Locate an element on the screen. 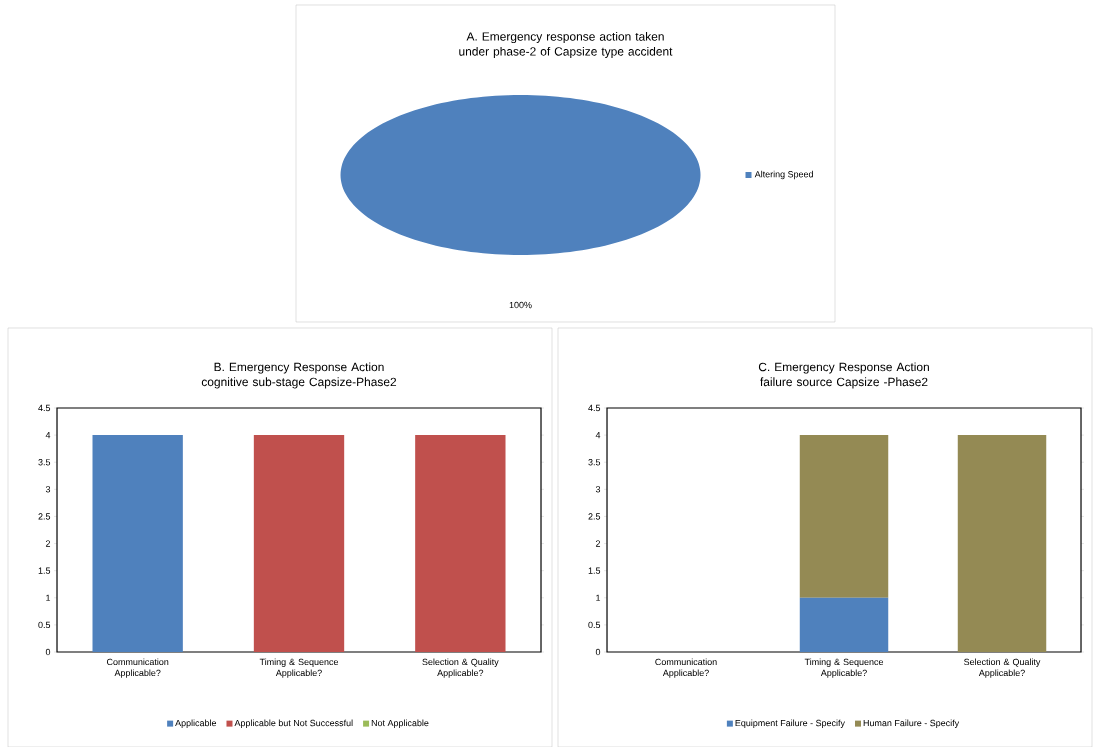 The image size is (1093, 747). chart-title: A. Emergency response action taken under phase-2 of Capsize type accident is located at coordinates (566, 45).